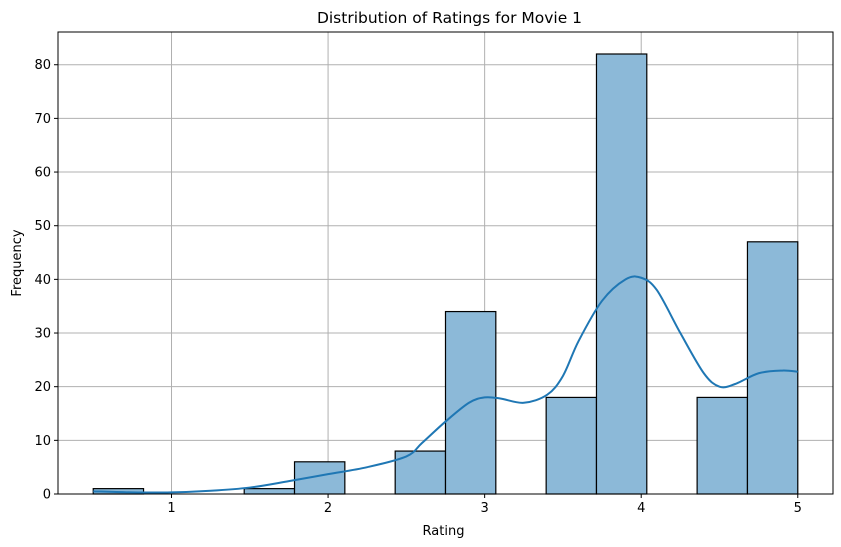 The width and height of the screenshot is (841, 547). What do you see at coordinates (641, 508) in the screenshot?
I see `x-tick-label: 4` at bounding box center [641, 508].